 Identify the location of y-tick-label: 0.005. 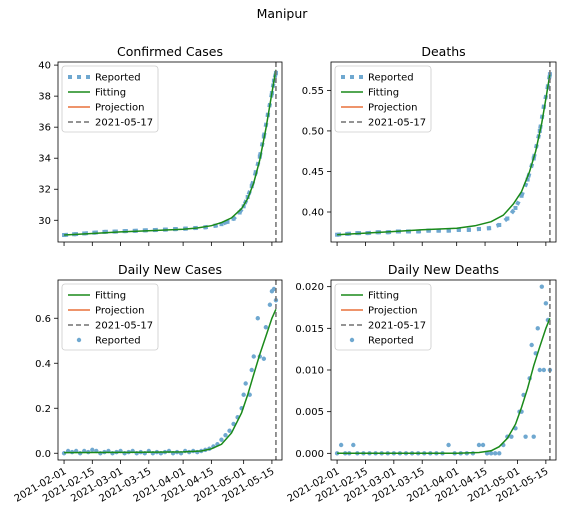
(309, 412).